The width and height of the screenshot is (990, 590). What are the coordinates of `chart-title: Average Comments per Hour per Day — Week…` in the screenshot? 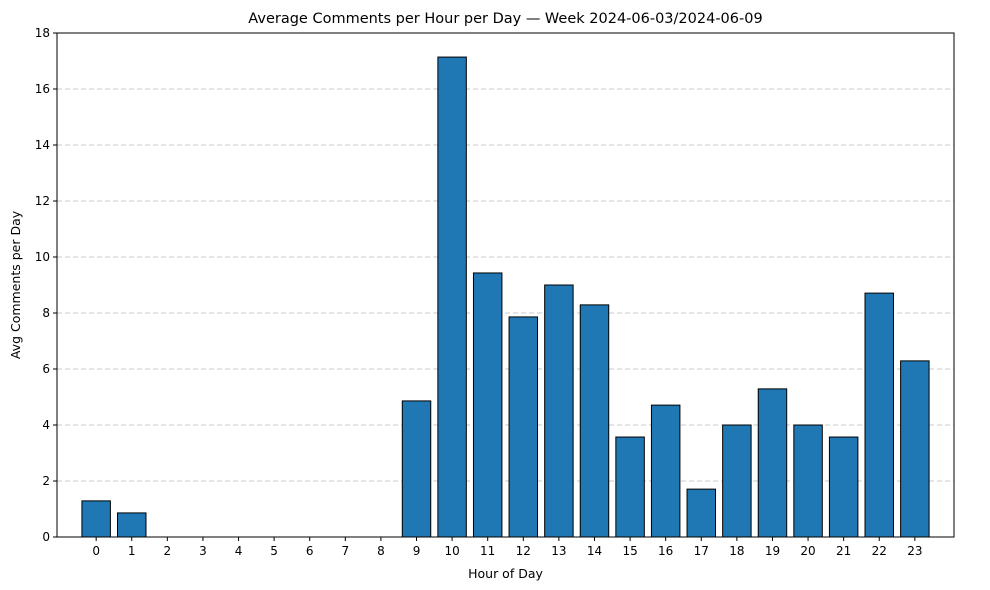 It's located at (505, 19).